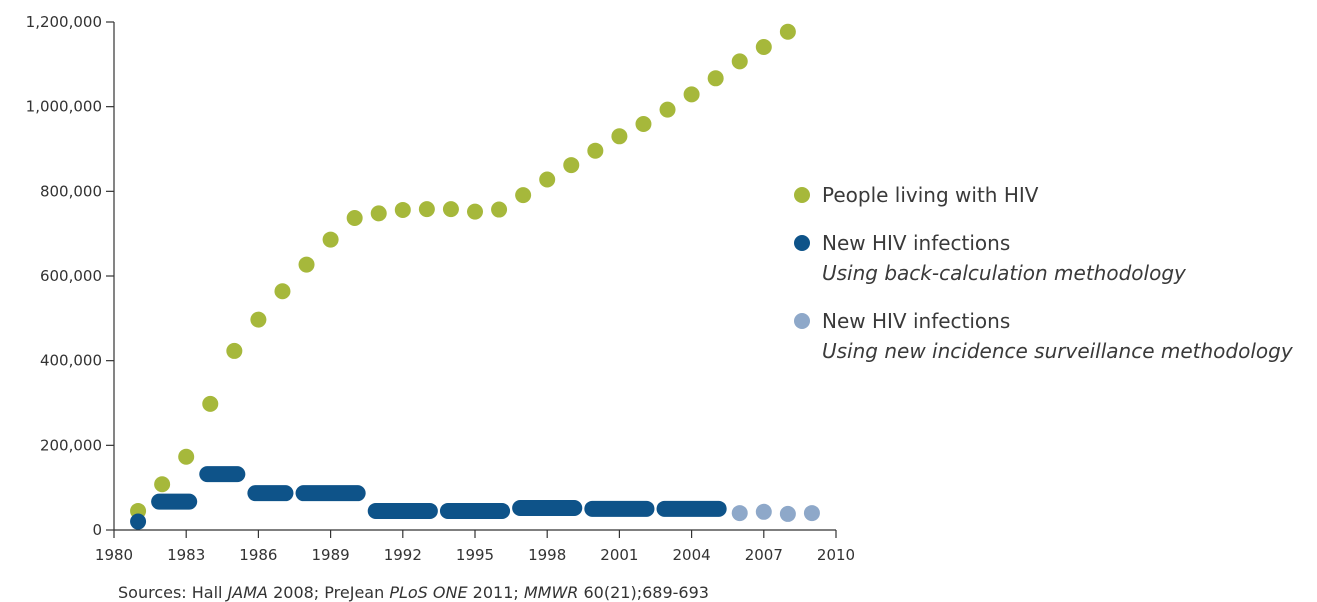 The height and width of the screenshot is (602, 1317). Describe the element at coordinates (97, 530) in the screenshot. I see `y-tick-label: 0` at that location.